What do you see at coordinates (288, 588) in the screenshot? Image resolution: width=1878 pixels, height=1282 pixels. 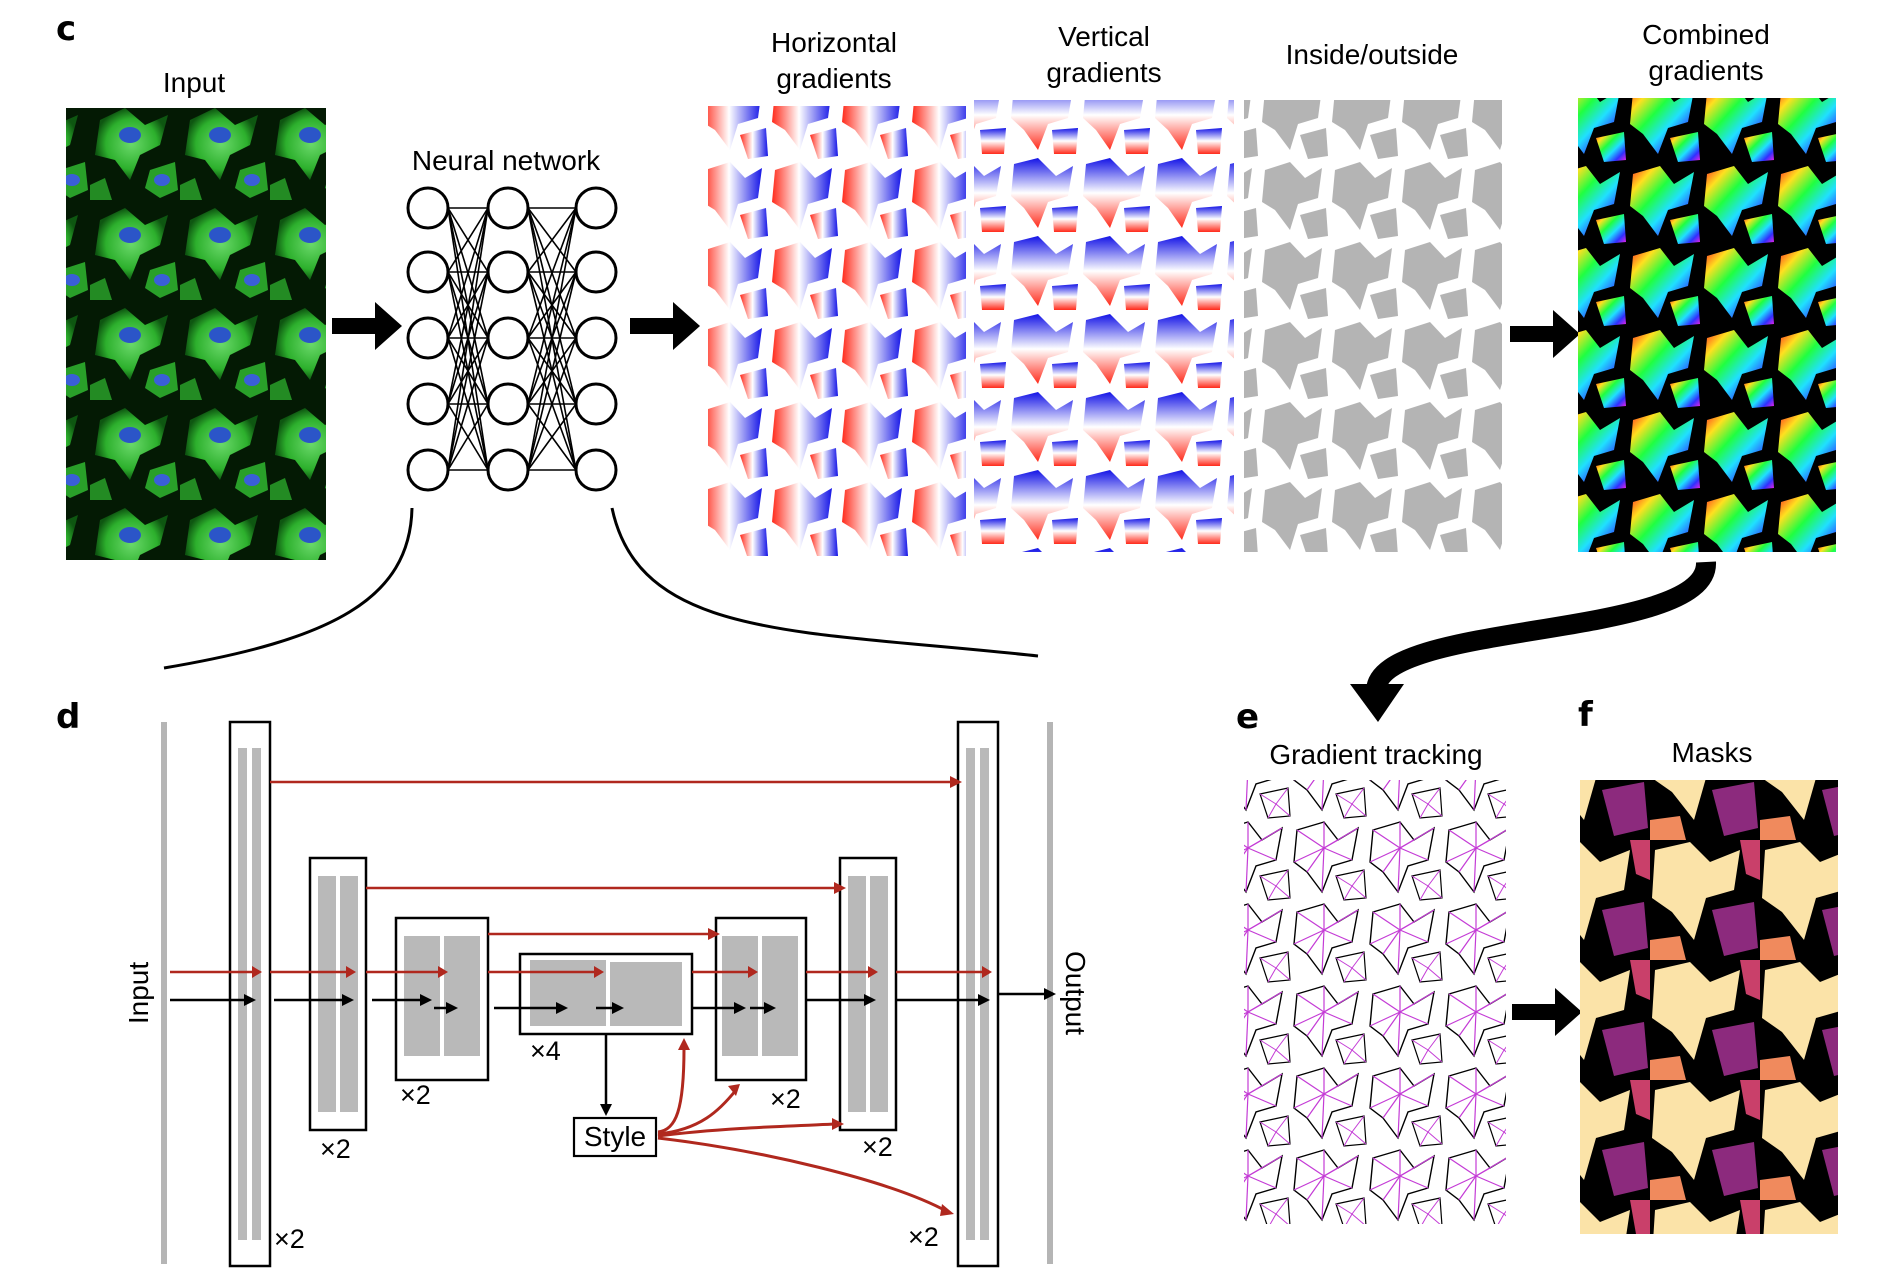 I see `zoom-line-left` at bounding box center [288, 588].